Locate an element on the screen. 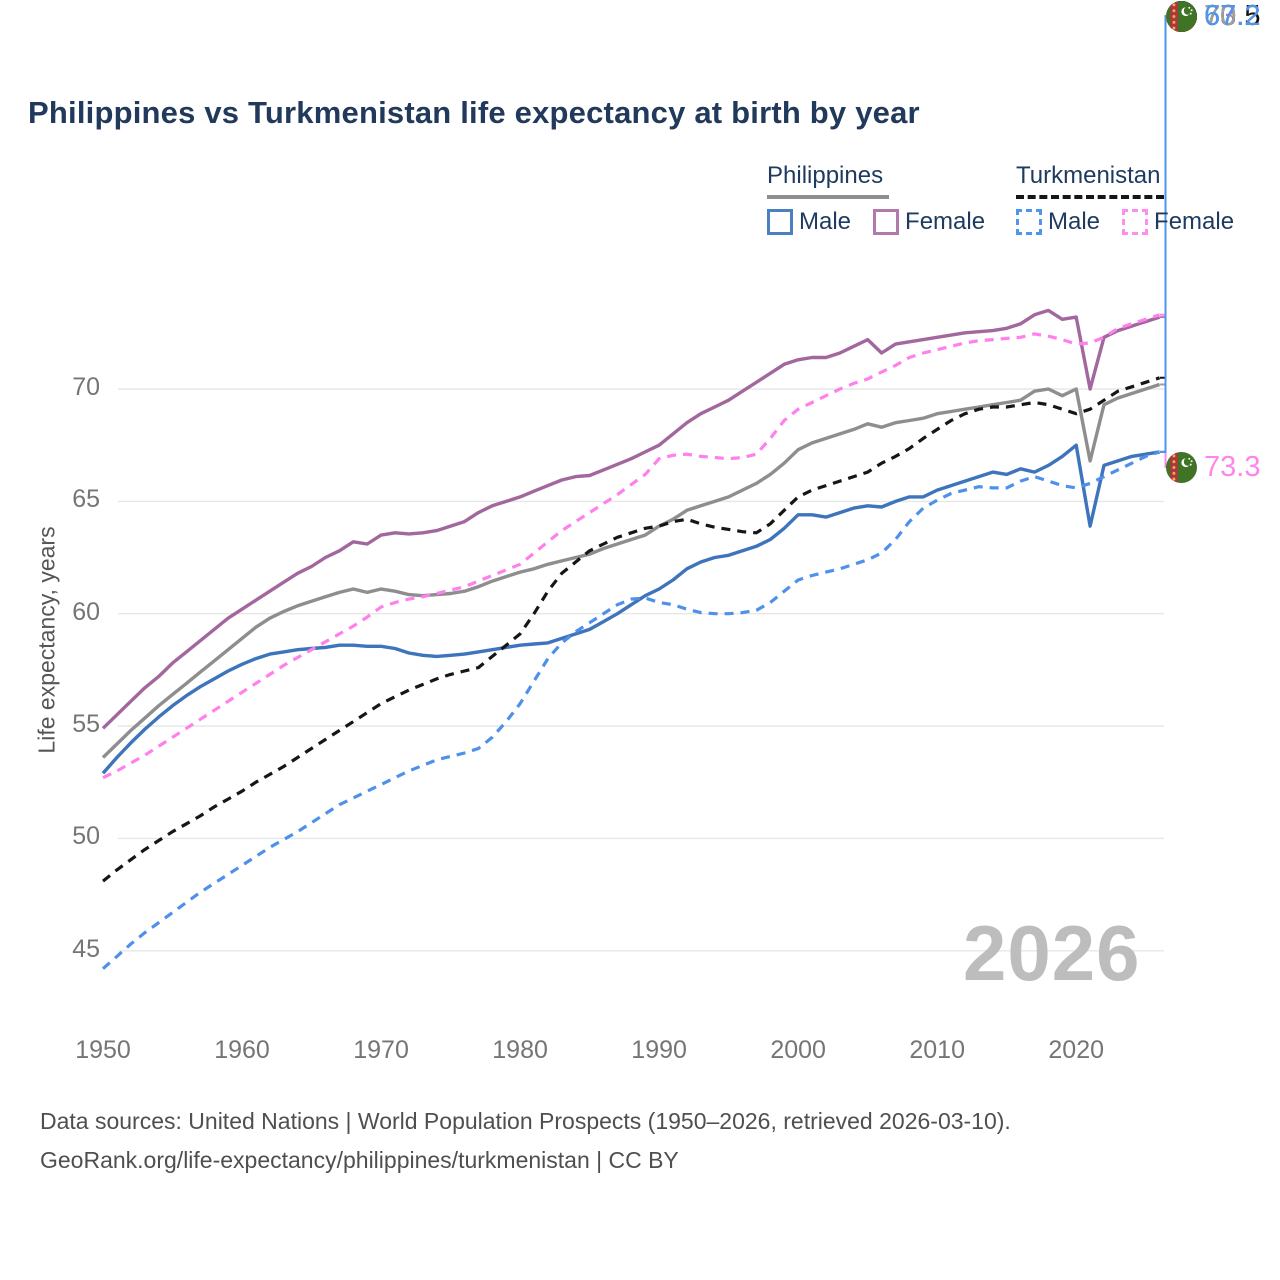 Image resolution: width=1280 pixels, height=1280 pixels. x-tick-1990: 1990 is located at coordinates (659, 1050).